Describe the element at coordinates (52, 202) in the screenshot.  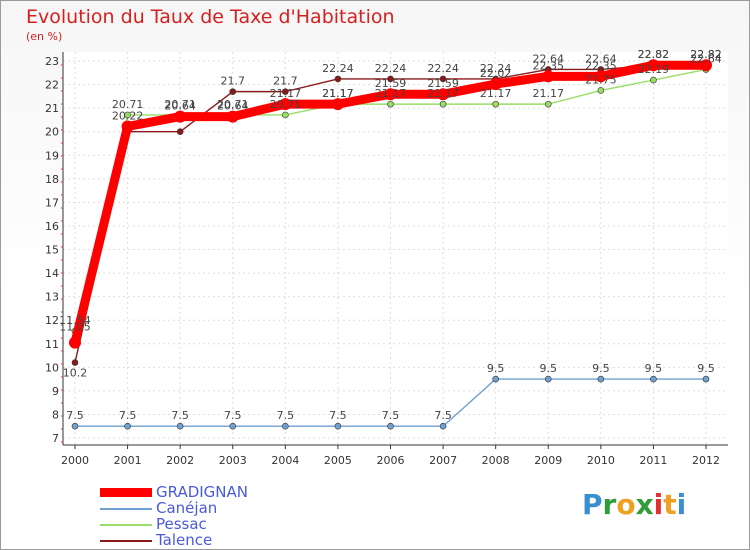
I see `y-tick-label: 17` at that location.